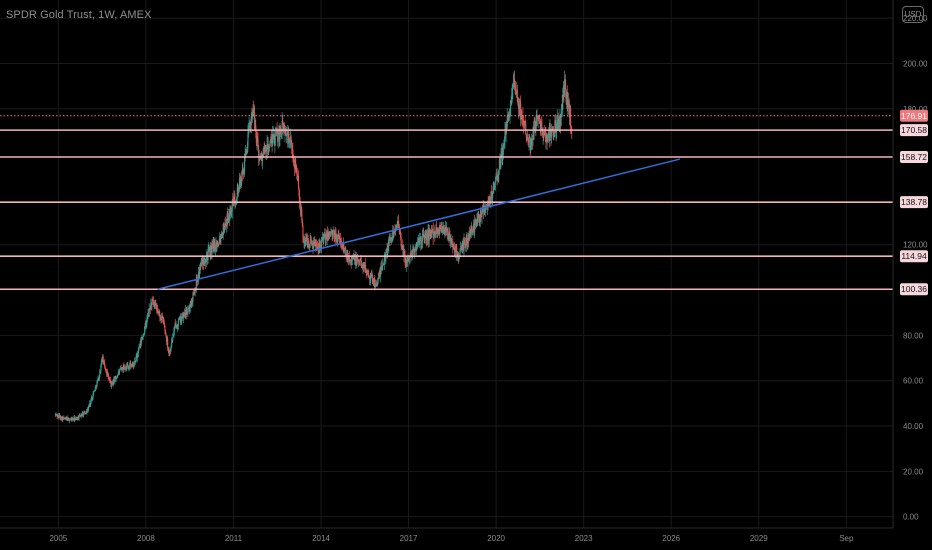 The height and width of the screenshot is (550, 932). Describe the element at coordinates (913, 14) in the screenshot. I see `currency-button: USD` at that location.